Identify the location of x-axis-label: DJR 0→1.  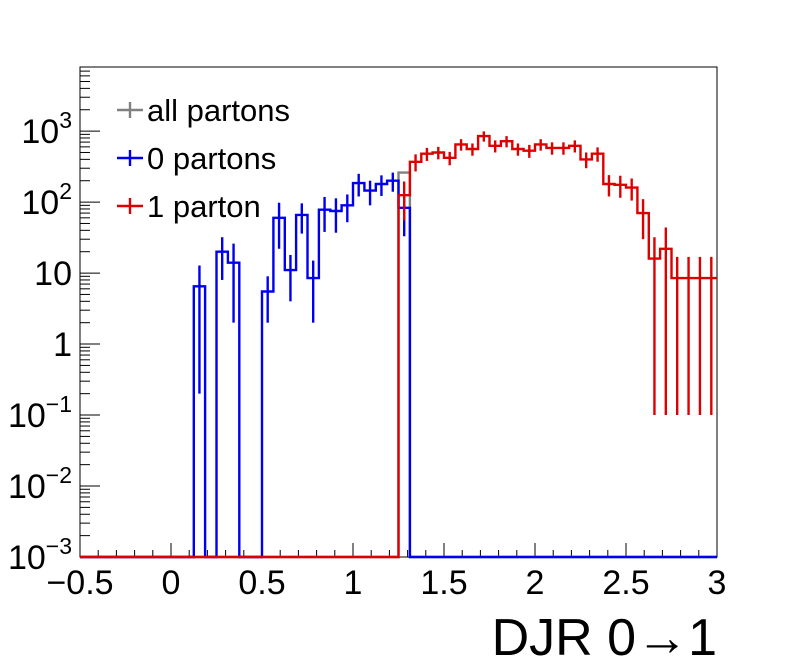
(604, 638).